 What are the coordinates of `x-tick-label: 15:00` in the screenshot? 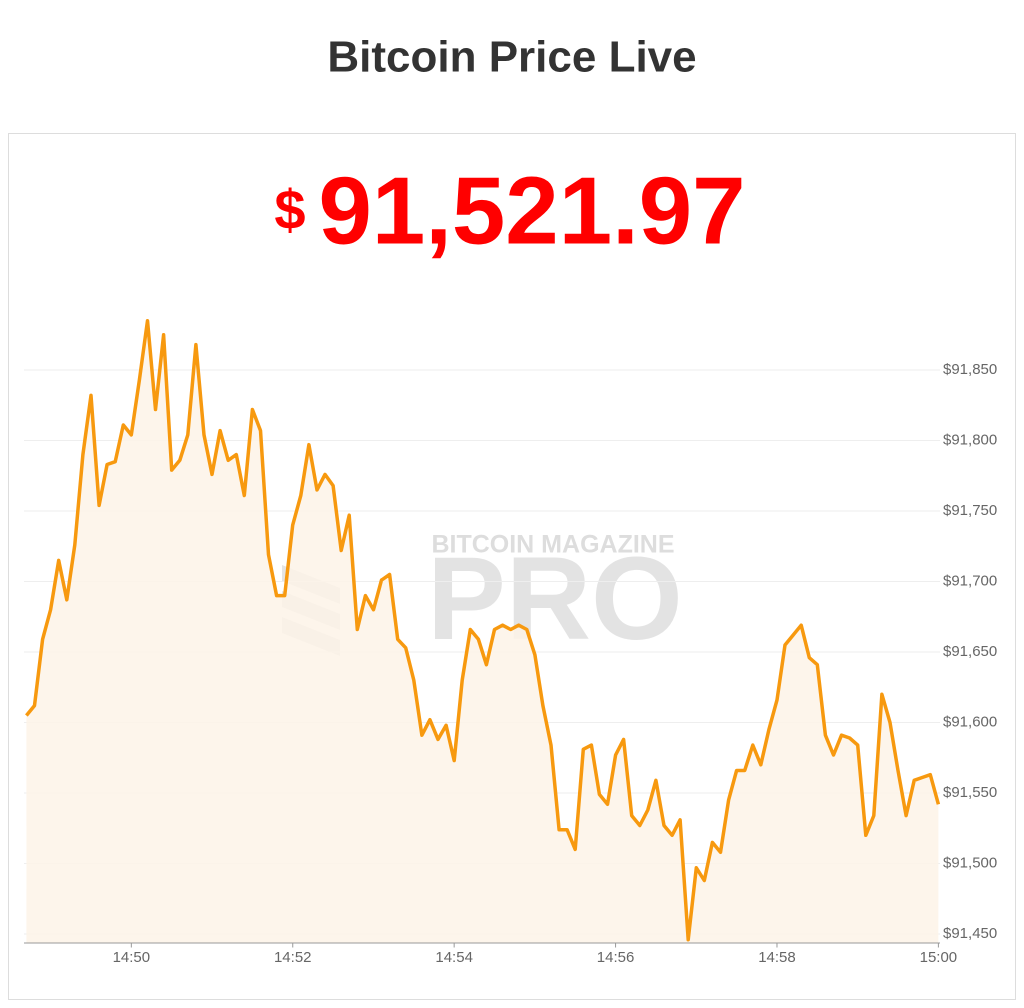 It's located at (939, 957).